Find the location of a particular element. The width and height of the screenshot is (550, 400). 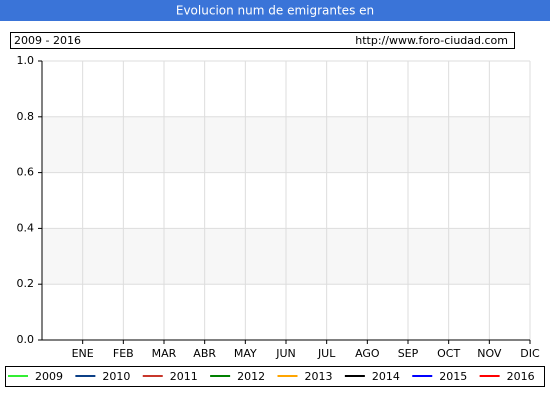

x-tick-label: JUN is located at coordinates (285, 353).